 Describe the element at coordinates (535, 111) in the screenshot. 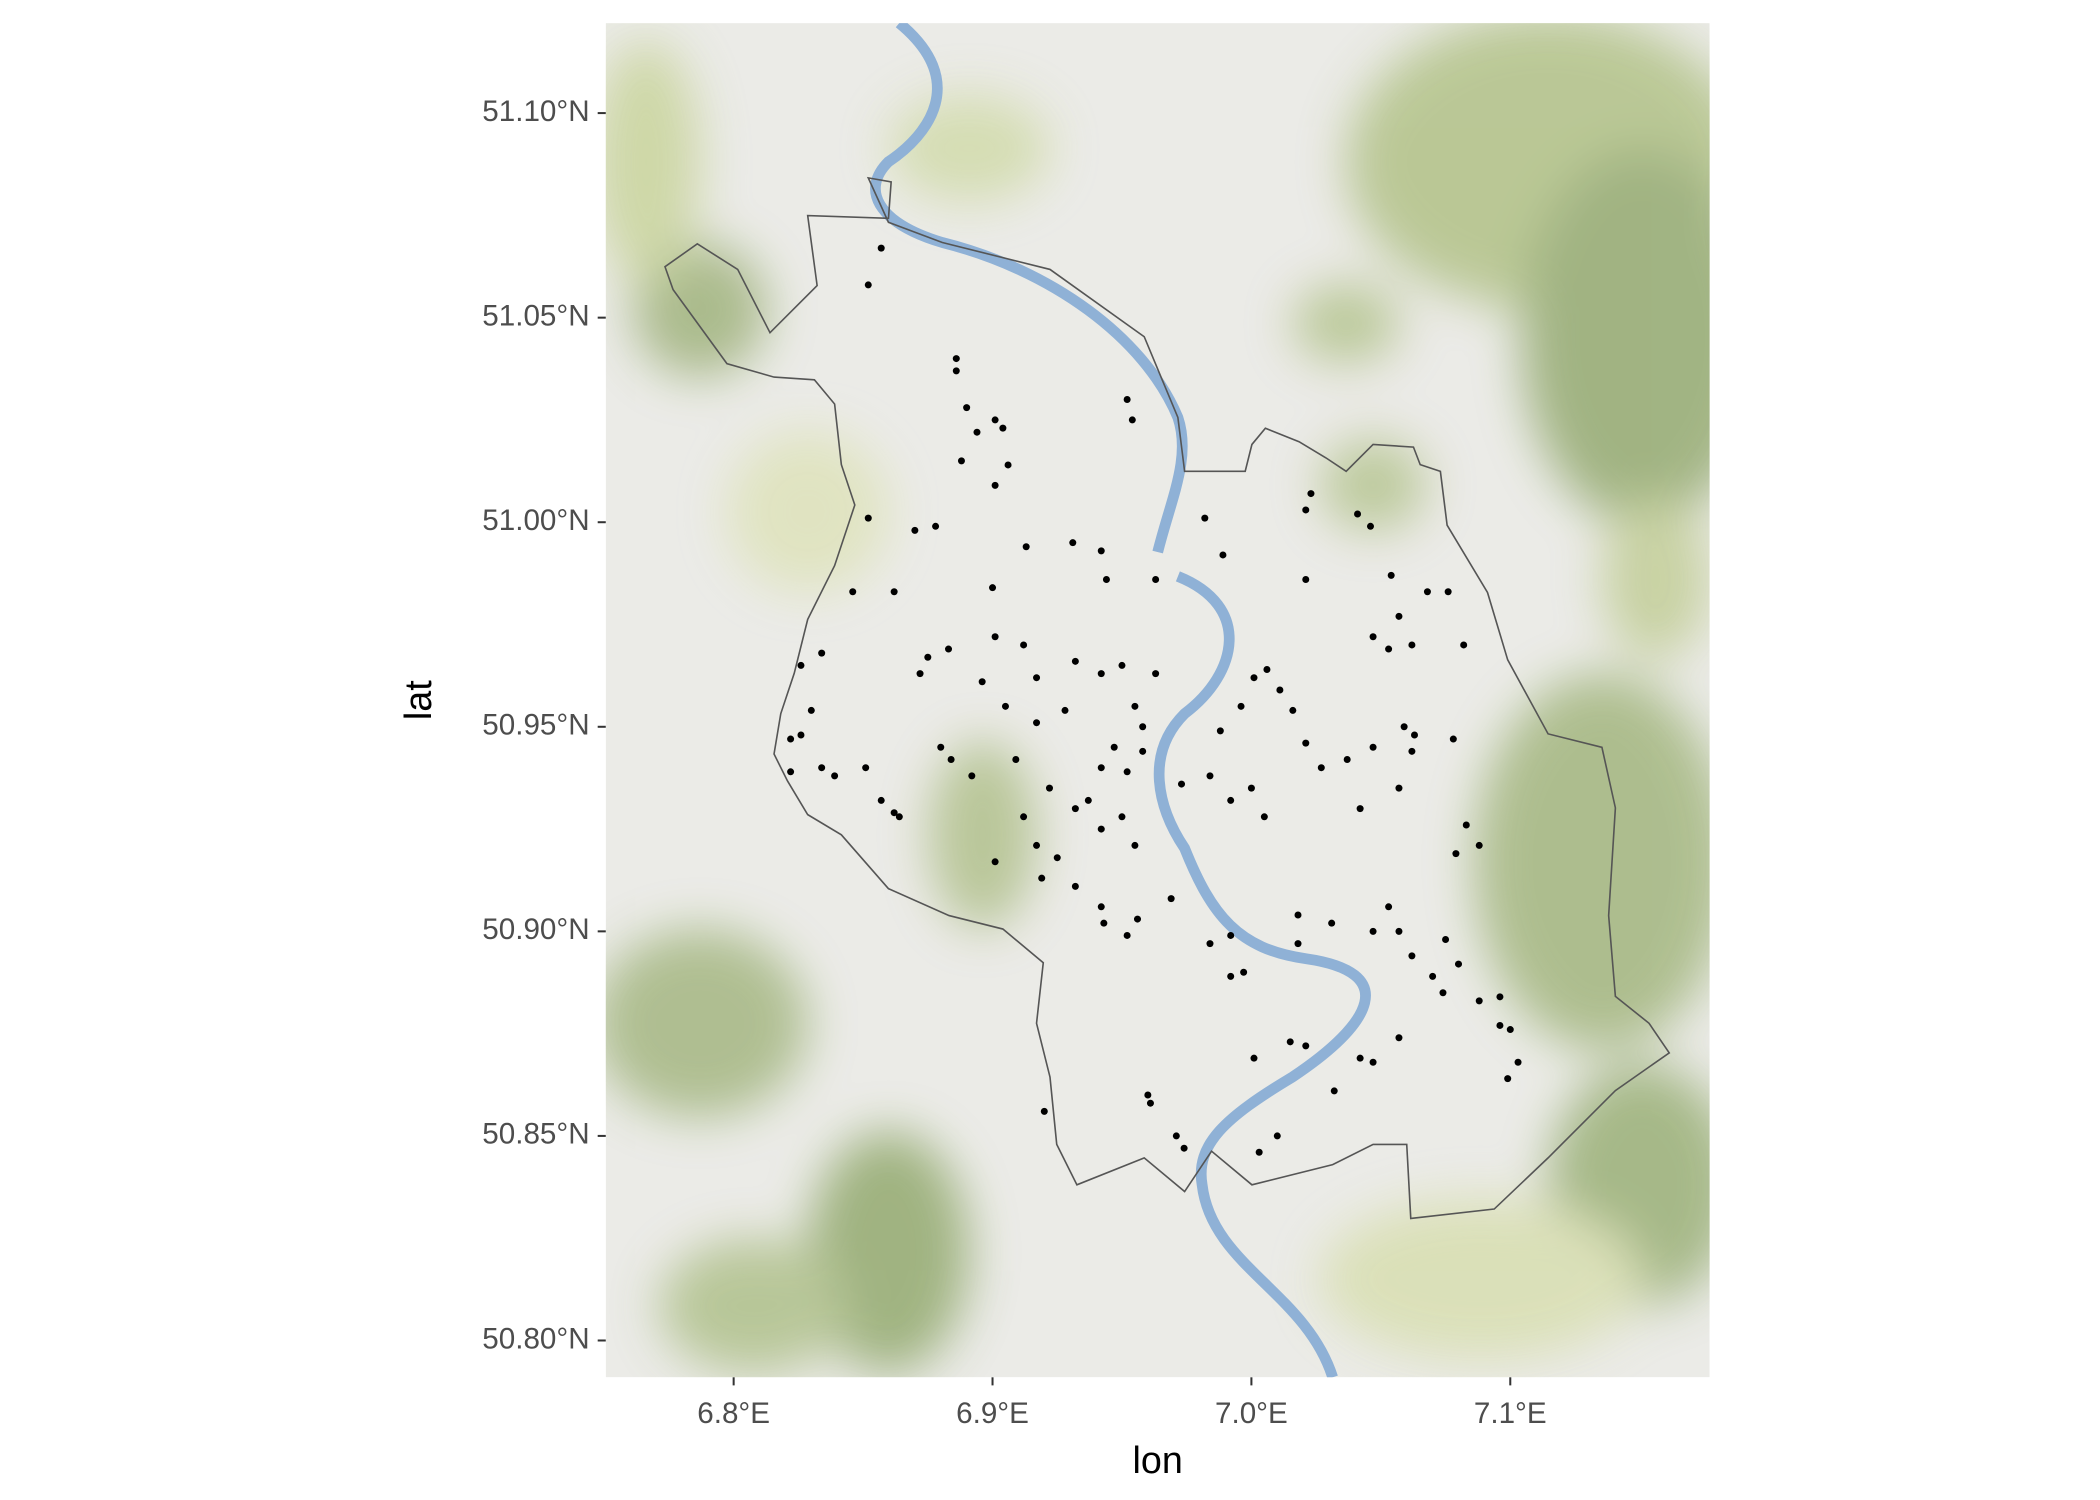

I see `y-tick-label: 51.10°N` at that location.